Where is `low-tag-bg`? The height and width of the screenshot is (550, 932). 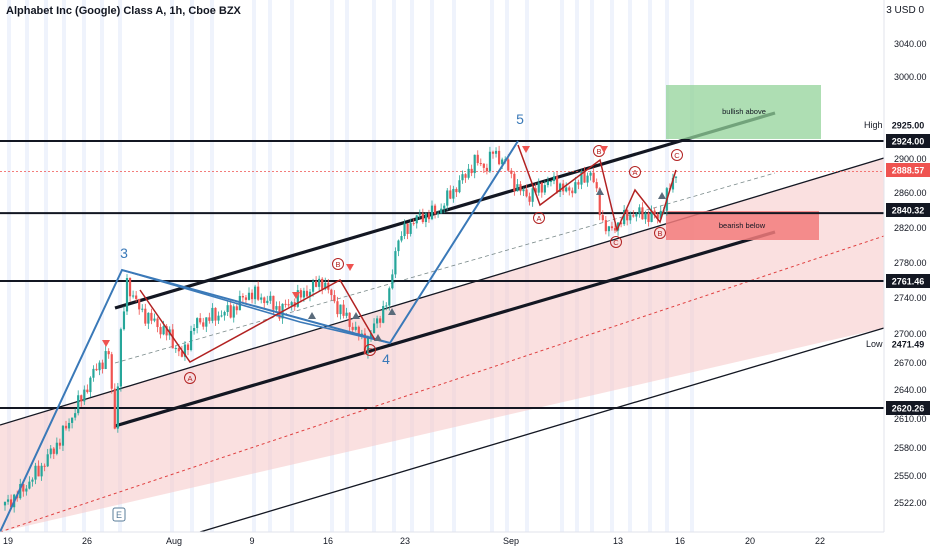
low-tag-bg is located at coordinates (908, 344).